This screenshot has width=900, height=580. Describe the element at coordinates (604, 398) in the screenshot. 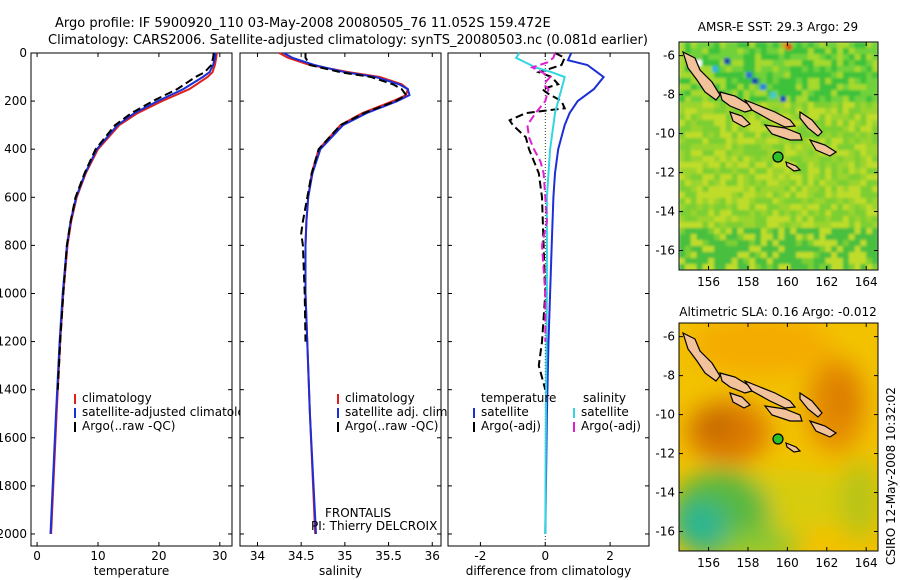

I see `legend-heading-salinity: salinity` at that location.